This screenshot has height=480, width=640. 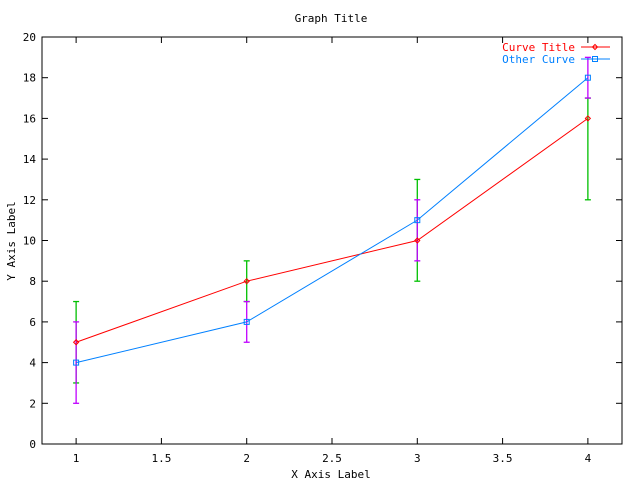 What do you see at coordinates (29, 78) in the screenshot?
I see `y-tick-label: 18` at bounding box center [29, 78].